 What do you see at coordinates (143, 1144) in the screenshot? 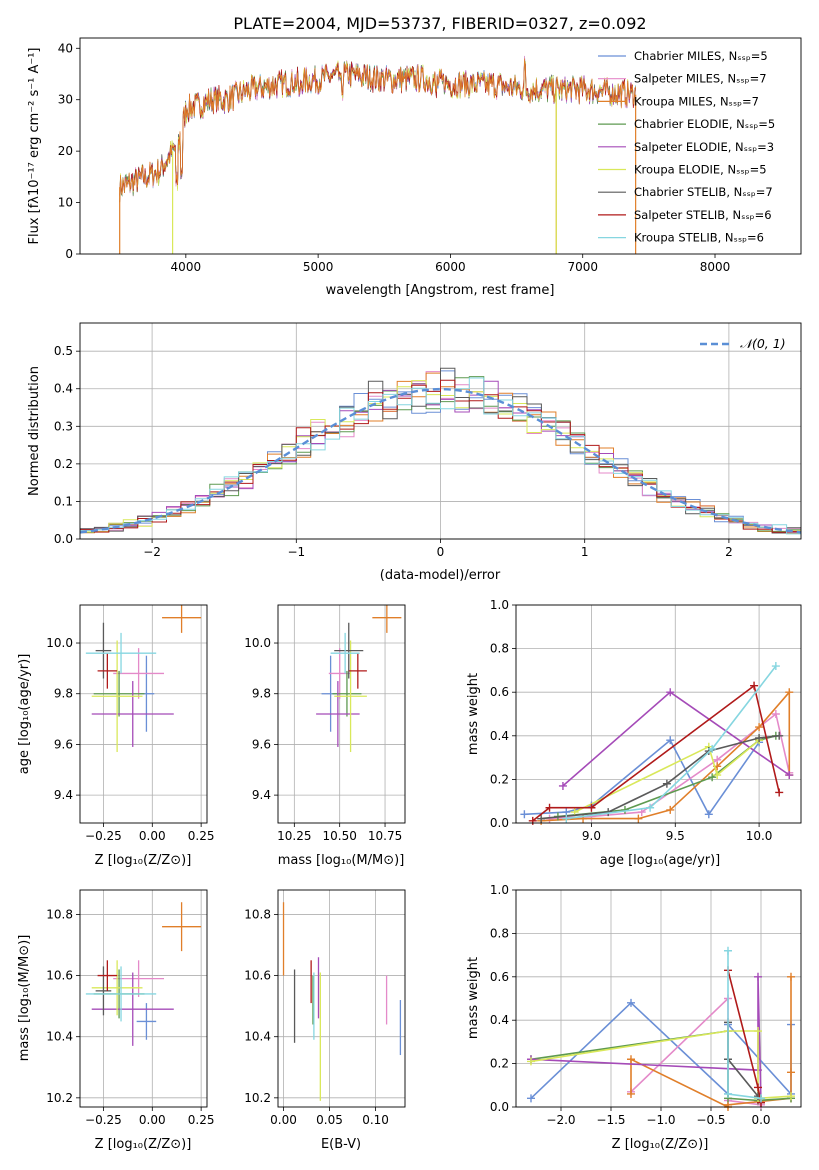
I see `zmass-xlabel: Z [log₁₀(Z/Z⊙)]` at bounding box center [143, 1144].